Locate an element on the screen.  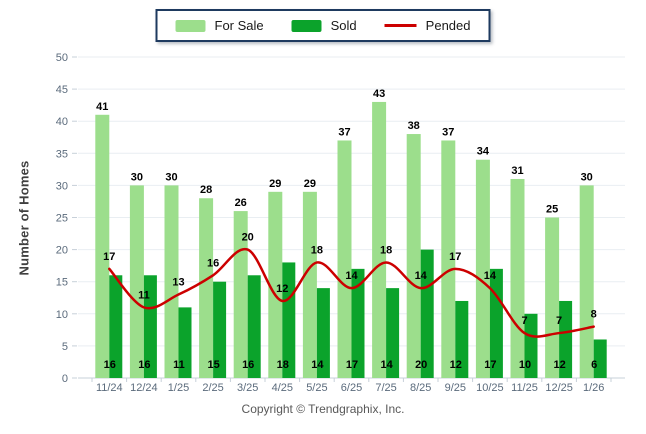
y-tick-label: 10 is located at coordinates (62, 315).